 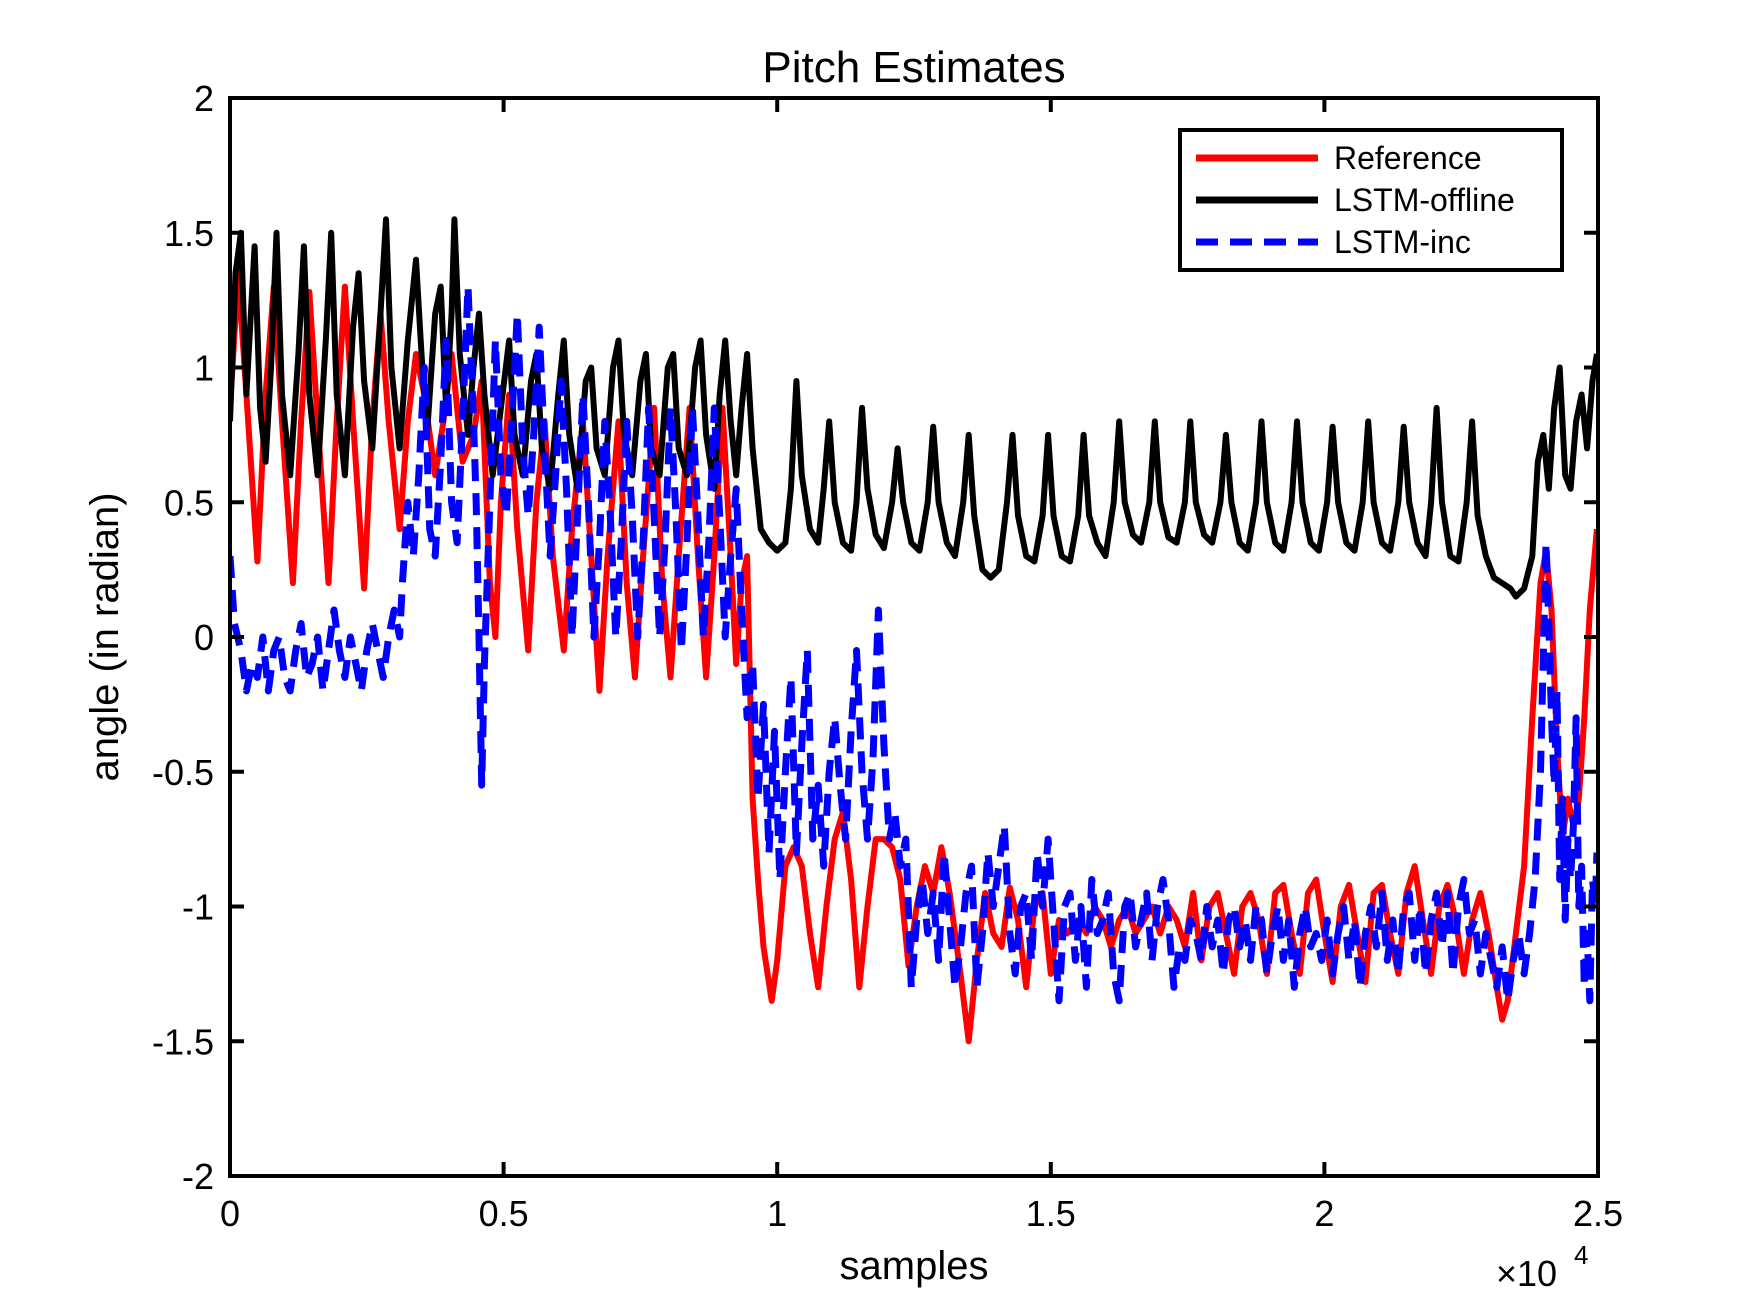 What do you see at coordinates (1598, 1213) in the screenshot?
I see `x-tick-label: 2.5` at bounding box center [1598, 1213].